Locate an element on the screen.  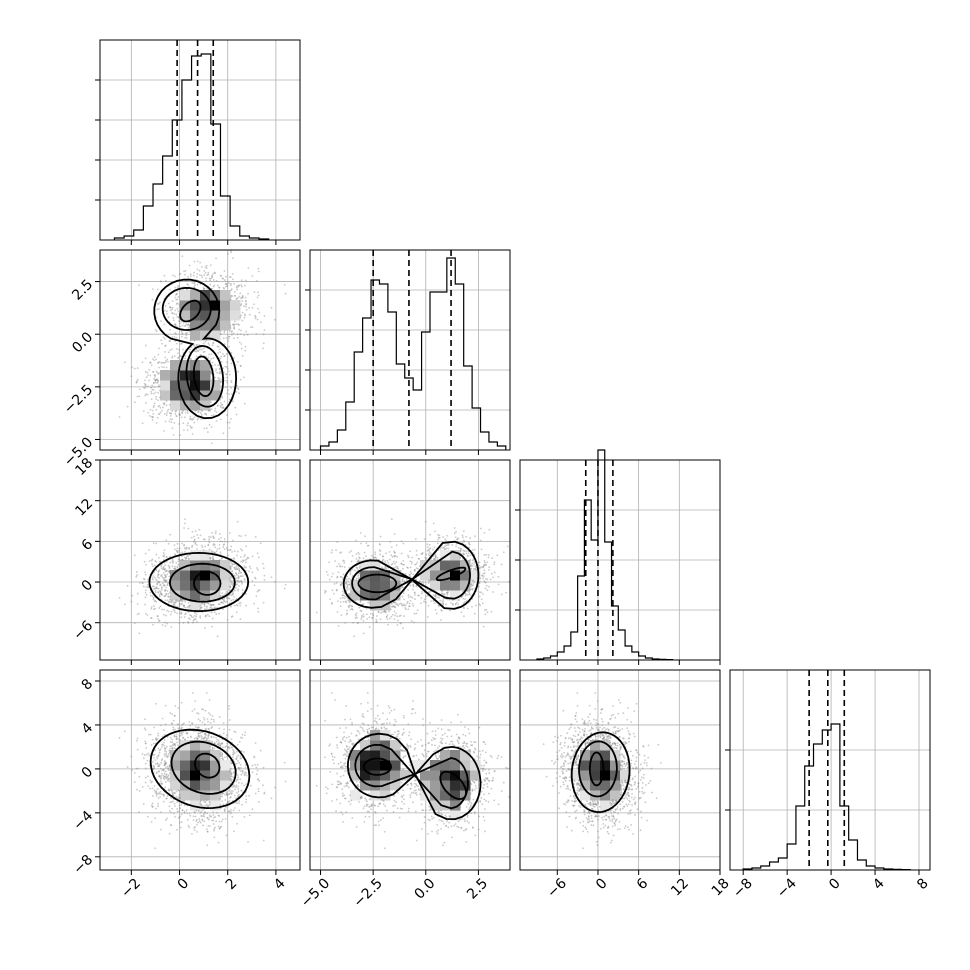
panel-frame is located at coordinates (410, 560).